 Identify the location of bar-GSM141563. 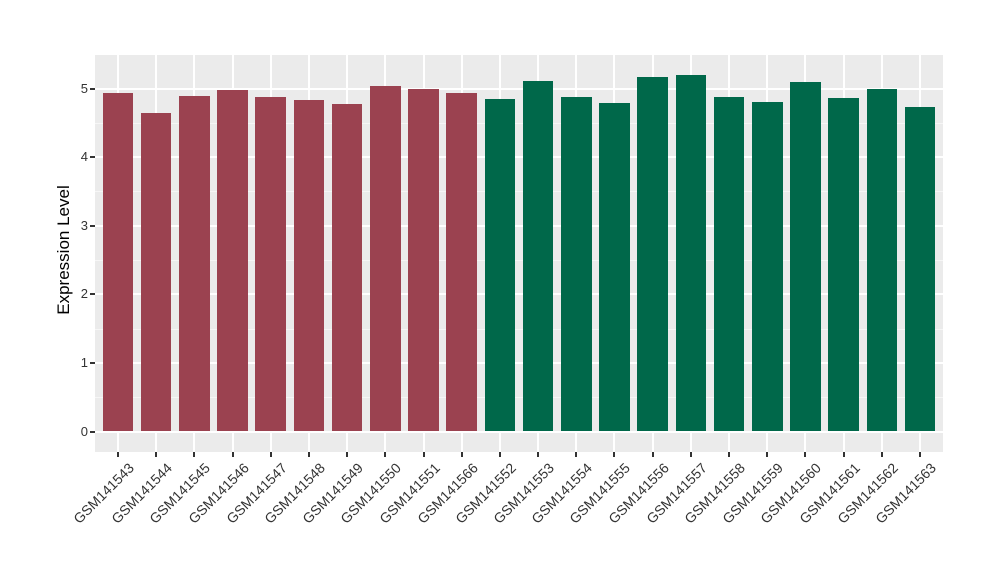
(920, 269).